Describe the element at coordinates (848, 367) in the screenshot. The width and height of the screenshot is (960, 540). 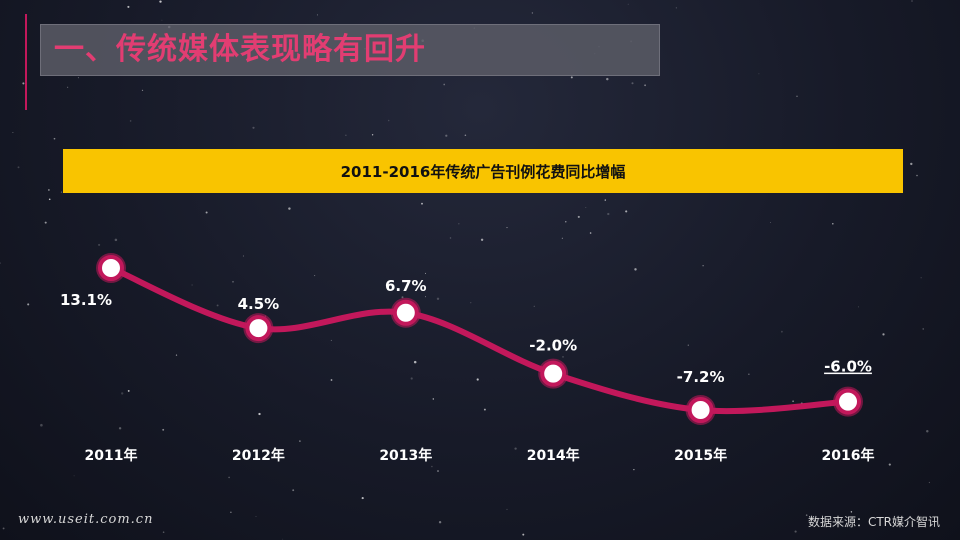
I see `data-label: -6.0%` at that location.